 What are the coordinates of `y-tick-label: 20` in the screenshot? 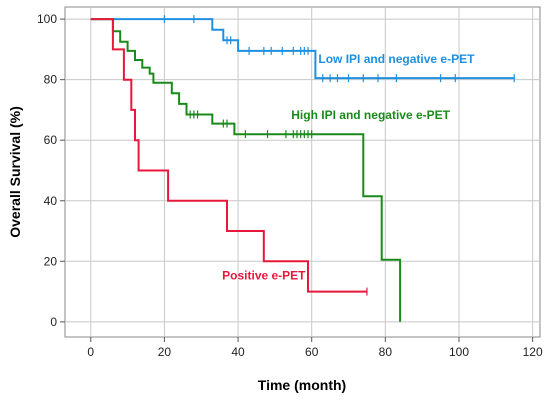 It's located at (51, 261).